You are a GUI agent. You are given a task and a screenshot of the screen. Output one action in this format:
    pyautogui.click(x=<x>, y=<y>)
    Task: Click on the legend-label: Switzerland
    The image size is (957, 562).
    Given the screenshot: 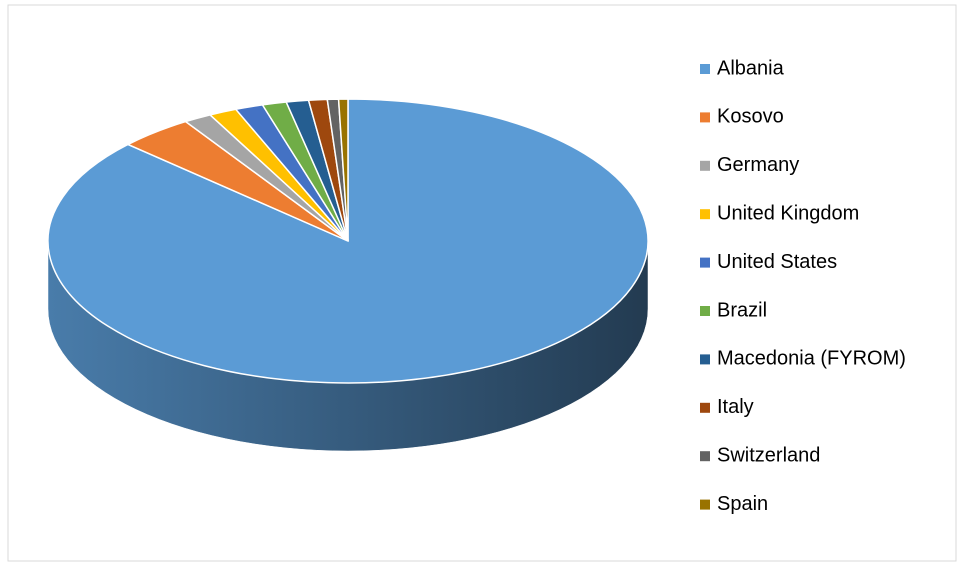 What is the action you would take?
    pyautogui.click(x=768, y=455)
    